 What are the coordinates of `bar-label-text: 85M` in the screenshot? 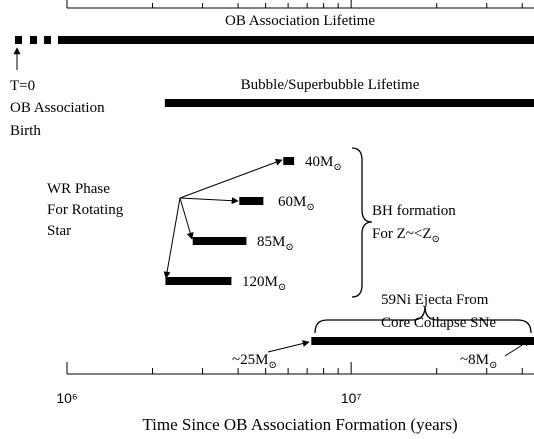 It's located at (271, 242).